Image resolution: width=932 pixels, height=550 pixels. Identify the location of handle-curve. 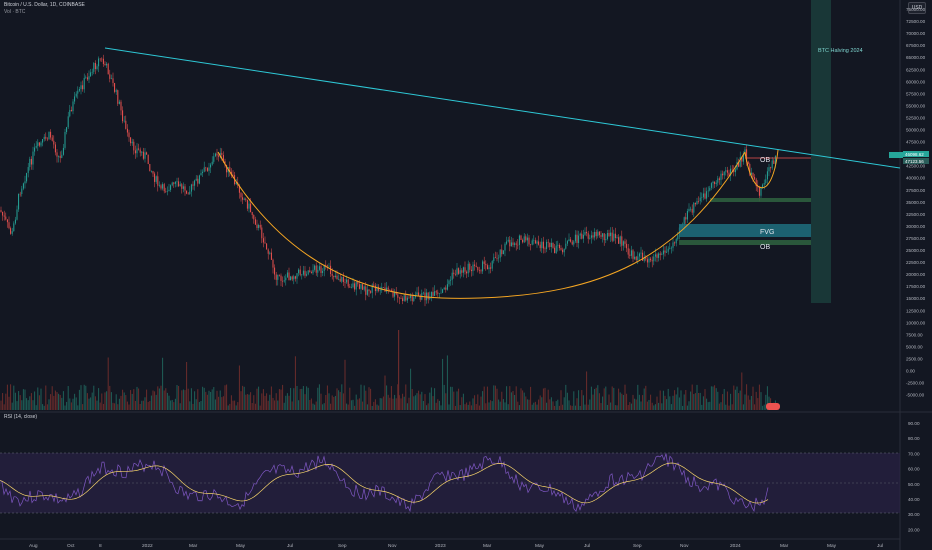
(761, 169).